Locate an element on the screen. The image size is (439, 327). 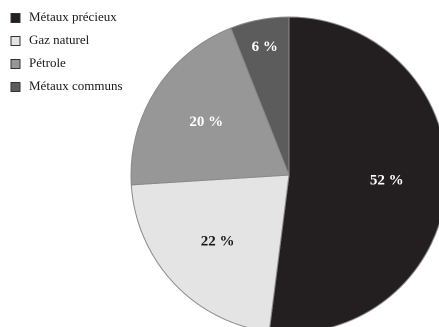
slice-value-label-petrole: 20 % is located at coordinates (206, 122).